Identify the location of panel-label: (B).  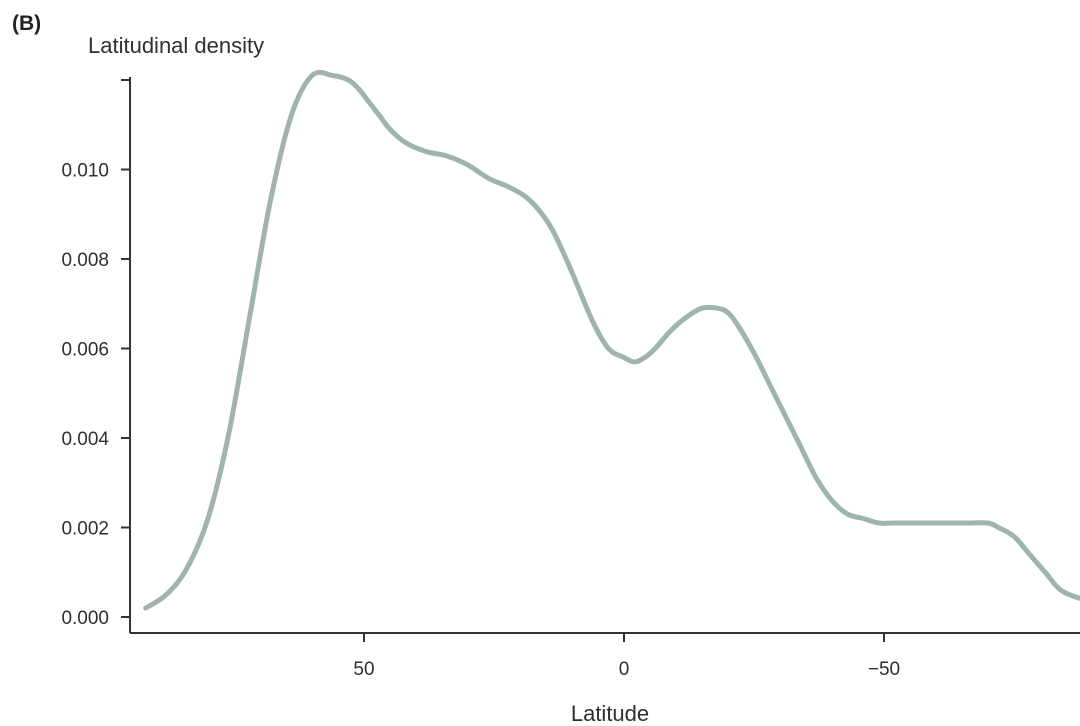
(26, 23).